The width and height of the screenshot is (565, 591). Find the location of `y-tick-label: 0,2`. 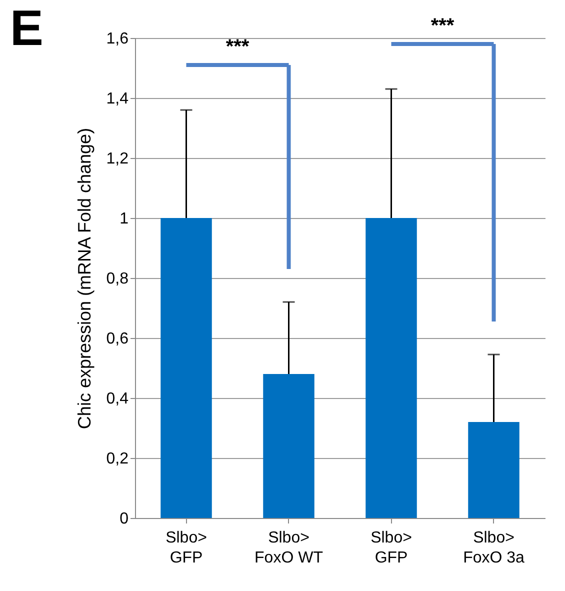

y-tick-label: 0,2 is located at coordinates (117, 459).